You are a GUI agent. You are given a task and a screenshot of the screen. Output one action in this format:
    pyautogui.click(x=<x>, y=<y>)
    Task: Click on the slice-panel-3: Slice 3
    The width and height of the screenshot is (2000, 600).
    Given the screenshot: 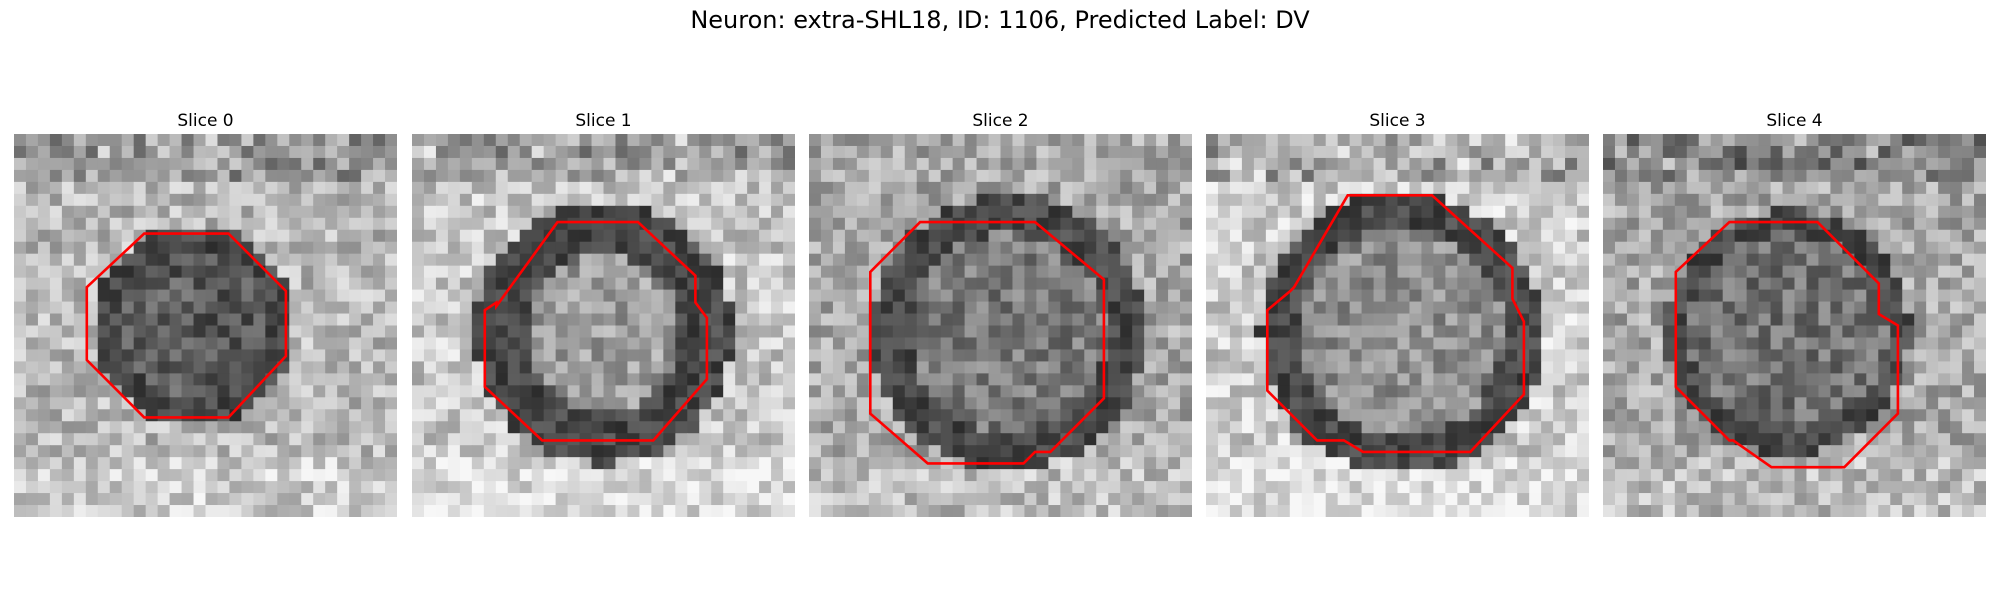 What is the action you would take?
    pyautogui.click(x=1397, y=312)
    